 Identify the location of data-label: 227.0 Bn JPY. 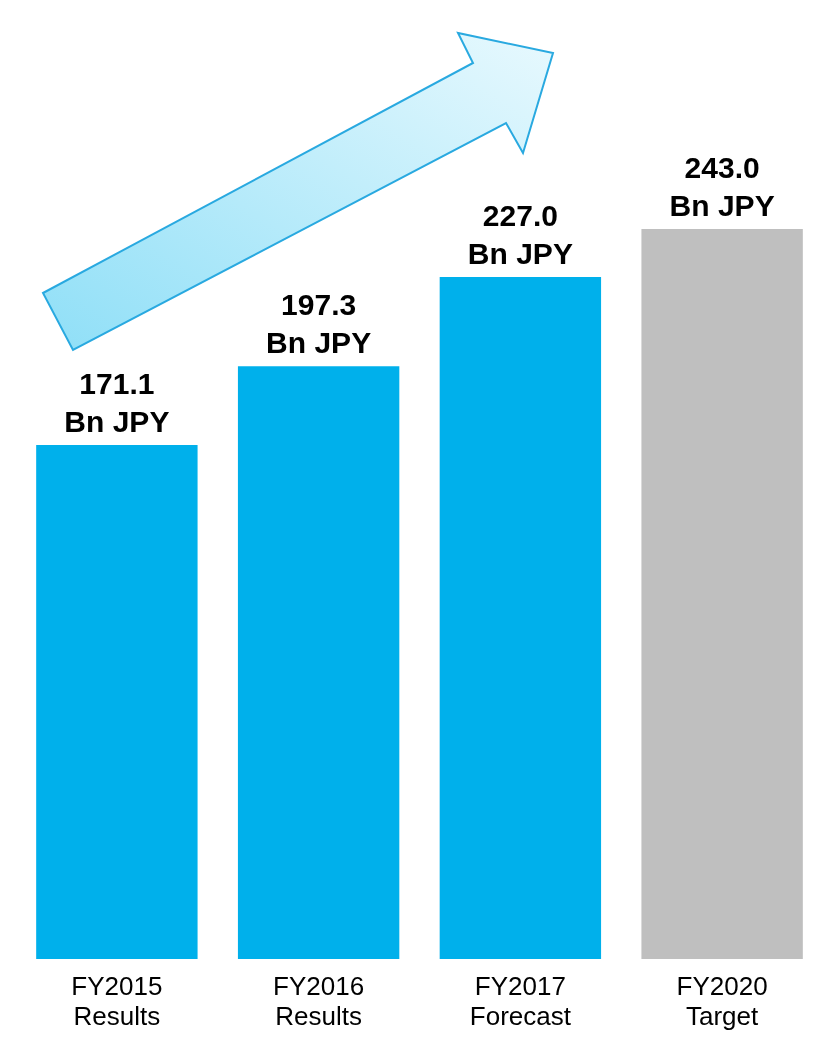
(520, 234).